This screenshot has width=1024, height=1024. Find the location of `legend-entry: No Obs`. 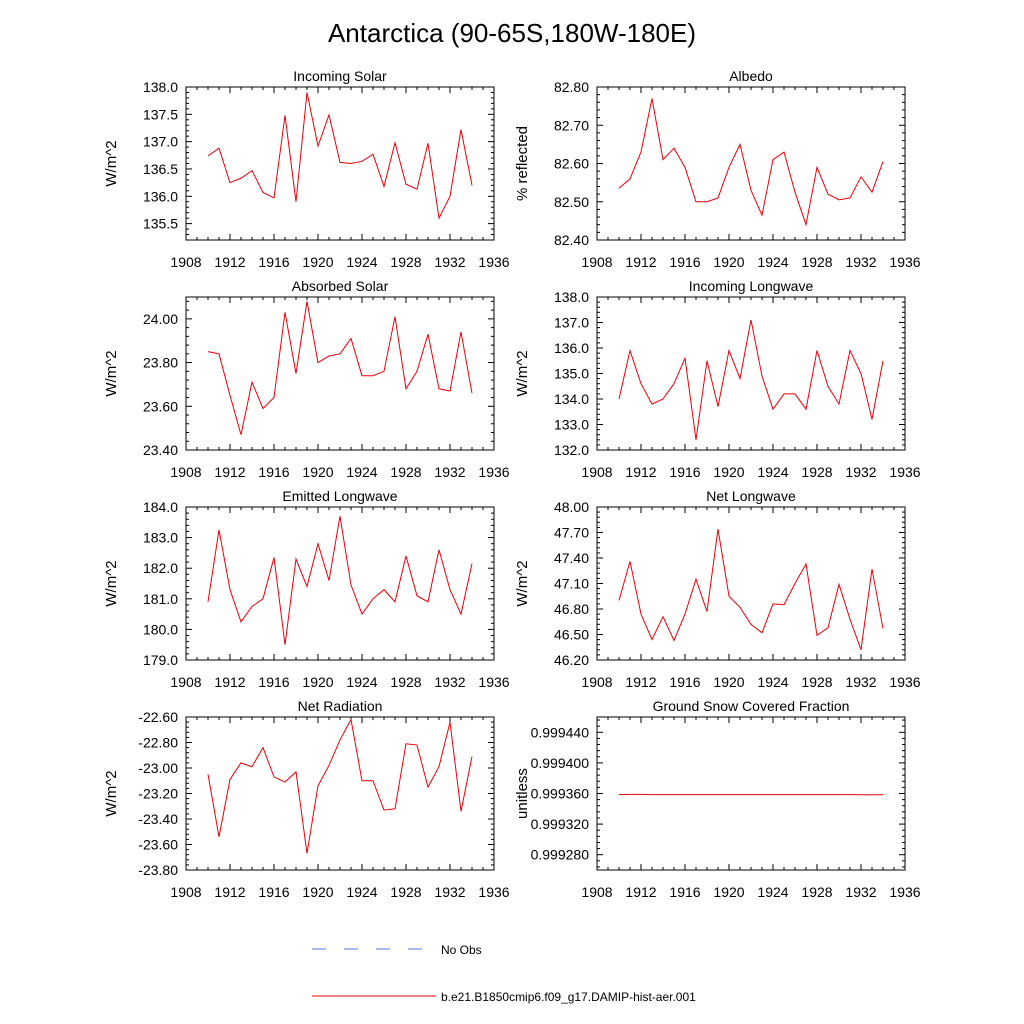

legend-entry: No Obs is located at coordinates (397, 950).